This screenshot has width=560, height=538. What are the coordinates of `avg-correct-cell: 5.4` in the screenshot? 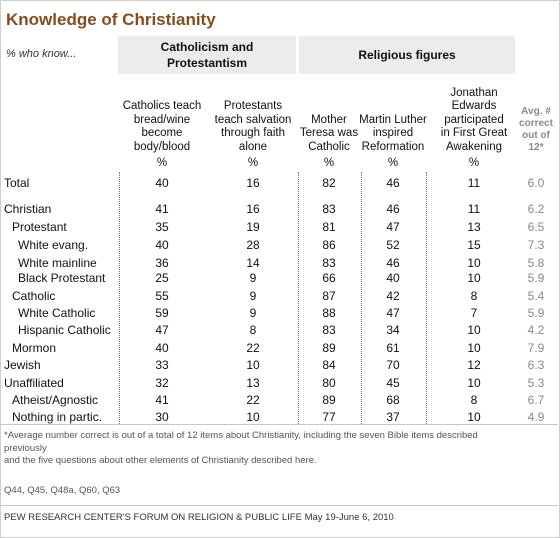 It's located at (536, 296).